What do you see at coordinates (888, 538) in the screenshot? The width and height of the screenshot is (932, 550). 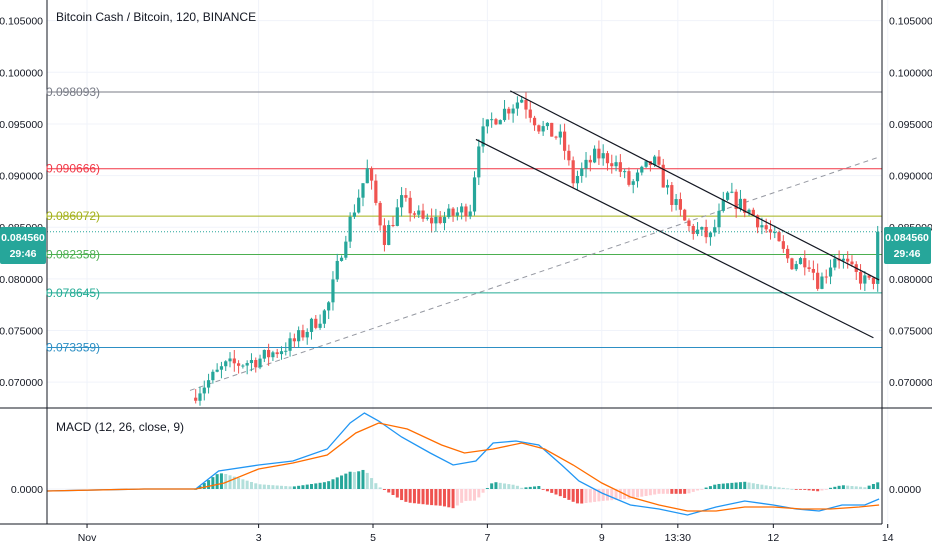 I see `x-tick-label: 14` at bounding box center [888, 538].